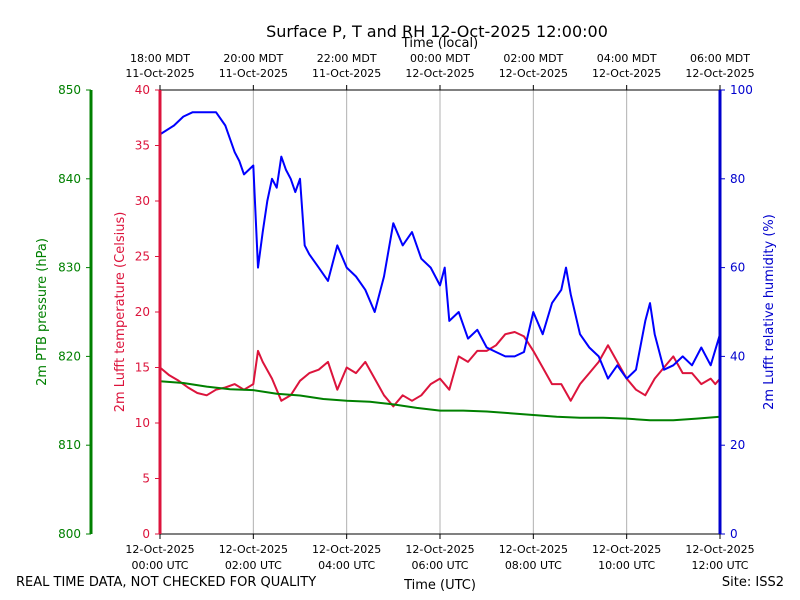 This screenshot has height=600, width=800. What do you see at coordinates (253, 549) in the screenshot?
I see `x-tick-label-utc-date-1: 12-Oct-2025` at bounding box center [253, 549].